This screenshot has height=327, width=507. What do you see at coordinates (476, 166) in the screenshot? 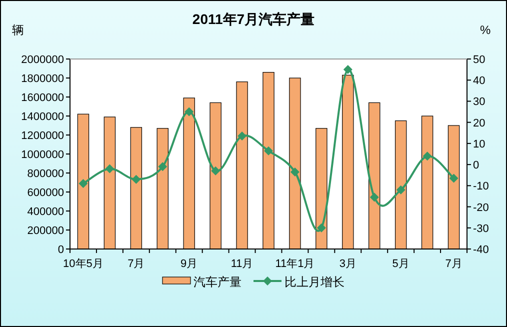
I see `y2-tick-label: 0` at bounding box center [476, 166].